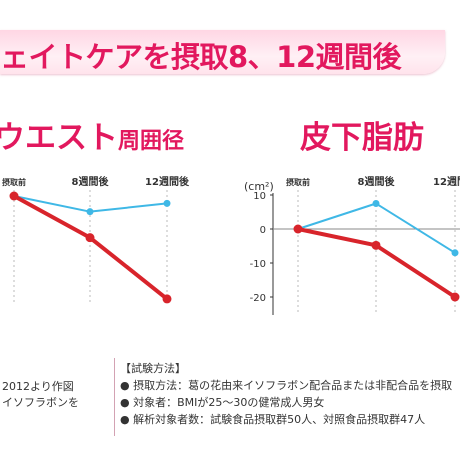  Describe the element at coordinates (38, 386) in the screenshot. I see `source-line-1: 2012より作図` at that location.